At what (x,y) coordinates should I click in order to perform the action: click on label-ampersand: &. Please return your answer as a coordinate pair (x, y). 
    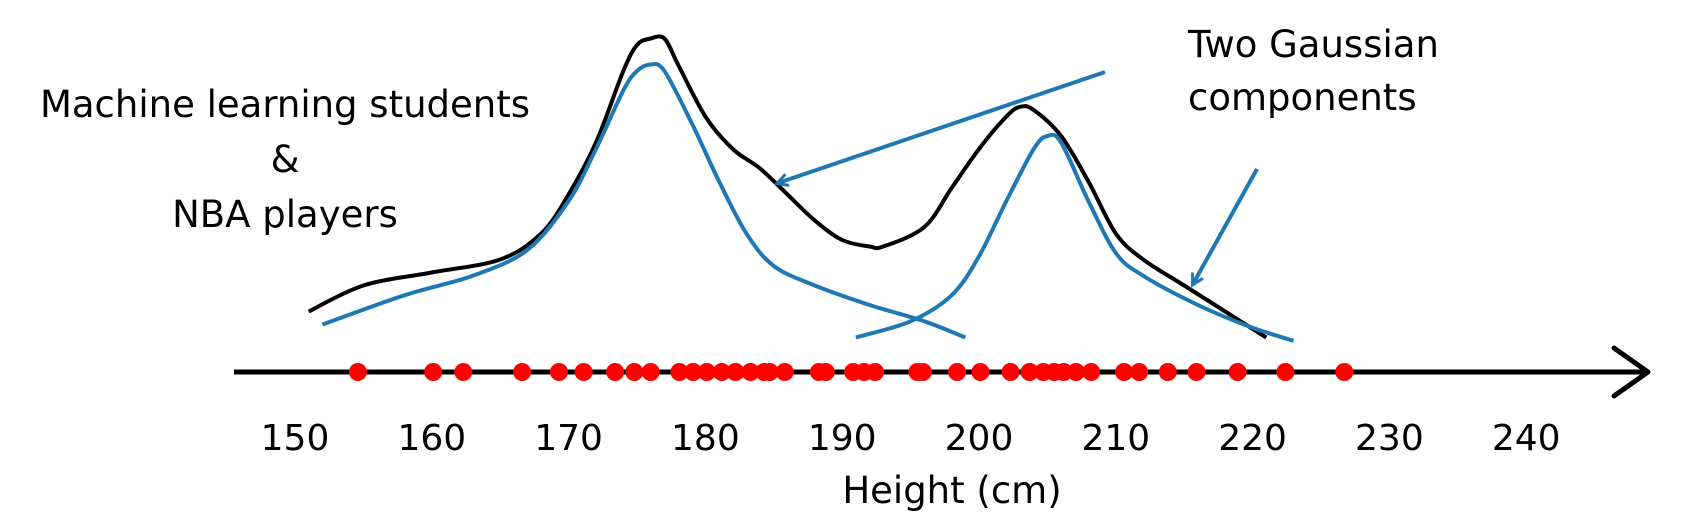
    Looking at the image, I should click on (285, 159).